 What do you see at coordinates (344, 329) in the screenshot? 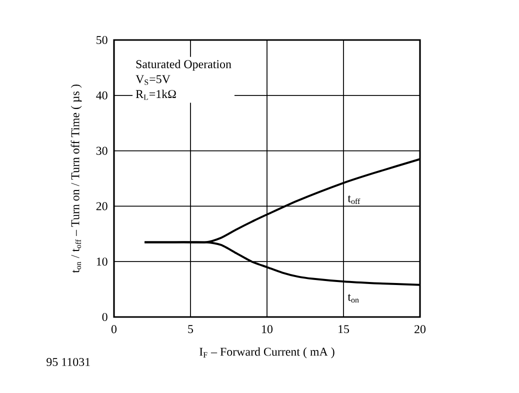
I see `x-tick-label: 15` at bounding box center [344, 329].